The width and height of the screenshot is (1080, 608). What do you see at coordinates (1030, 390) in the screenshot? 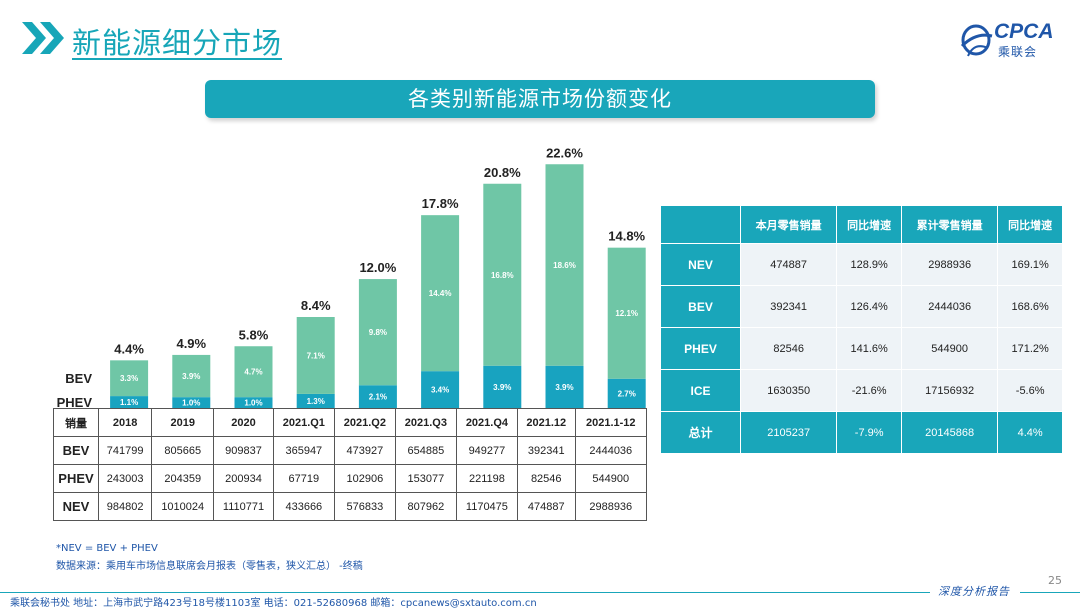
I see `table-cell: -5.6%` at bounding box center [1030, 390].